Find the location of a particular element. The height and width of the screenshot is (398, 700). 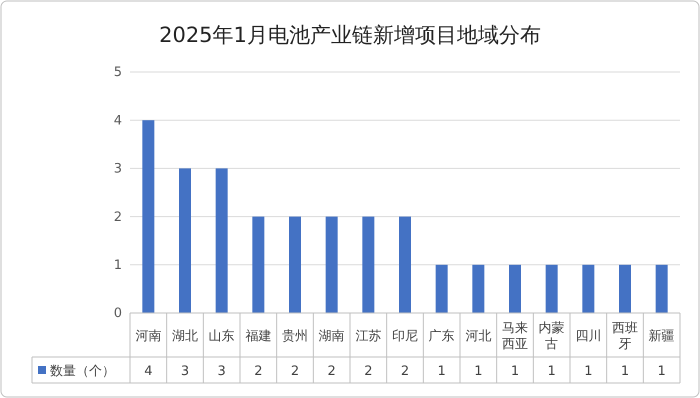

x-tick-label: 西班牙 is located at coordinates (625, 336).